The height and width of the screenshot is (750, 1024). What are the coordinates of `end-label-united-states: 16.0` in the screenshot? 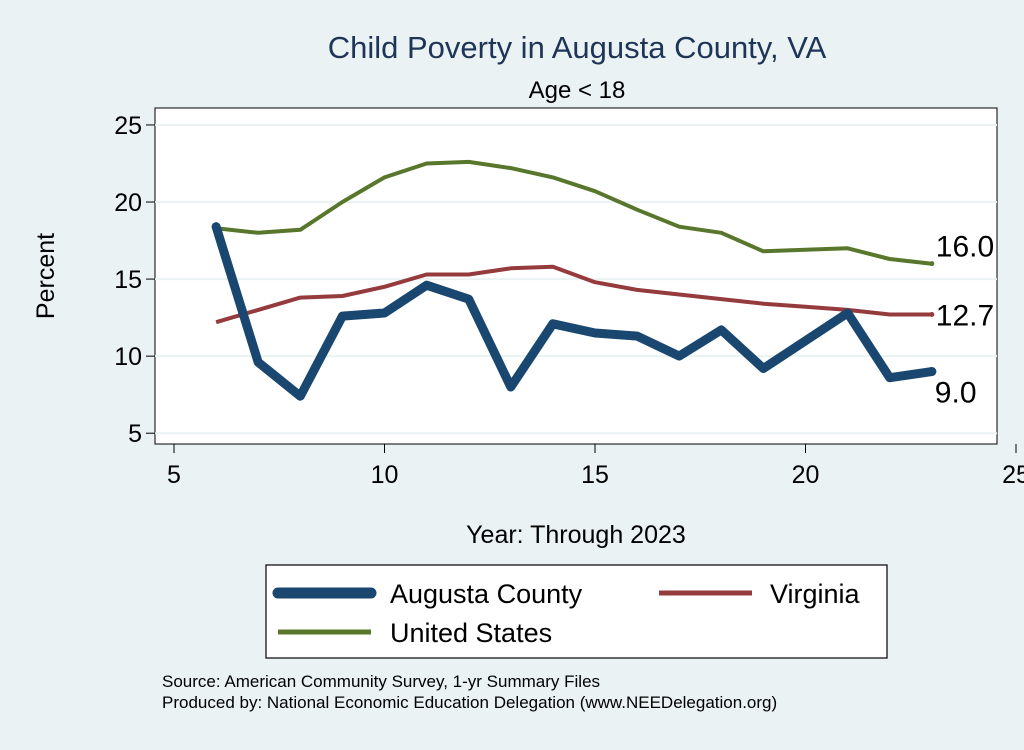 It's located at (965, 247).